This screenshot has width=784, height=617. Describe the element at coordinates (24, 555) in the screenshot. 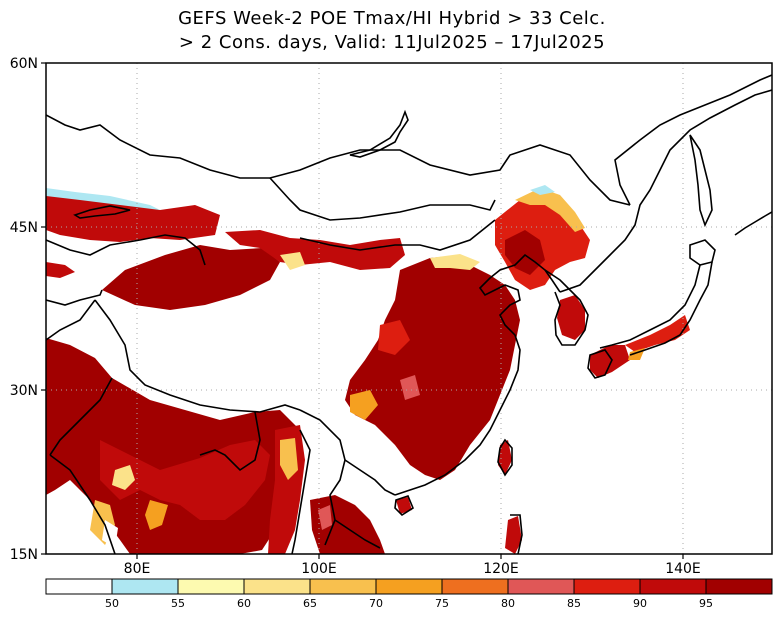

I see `lat-label-15n: 15N` at that location.